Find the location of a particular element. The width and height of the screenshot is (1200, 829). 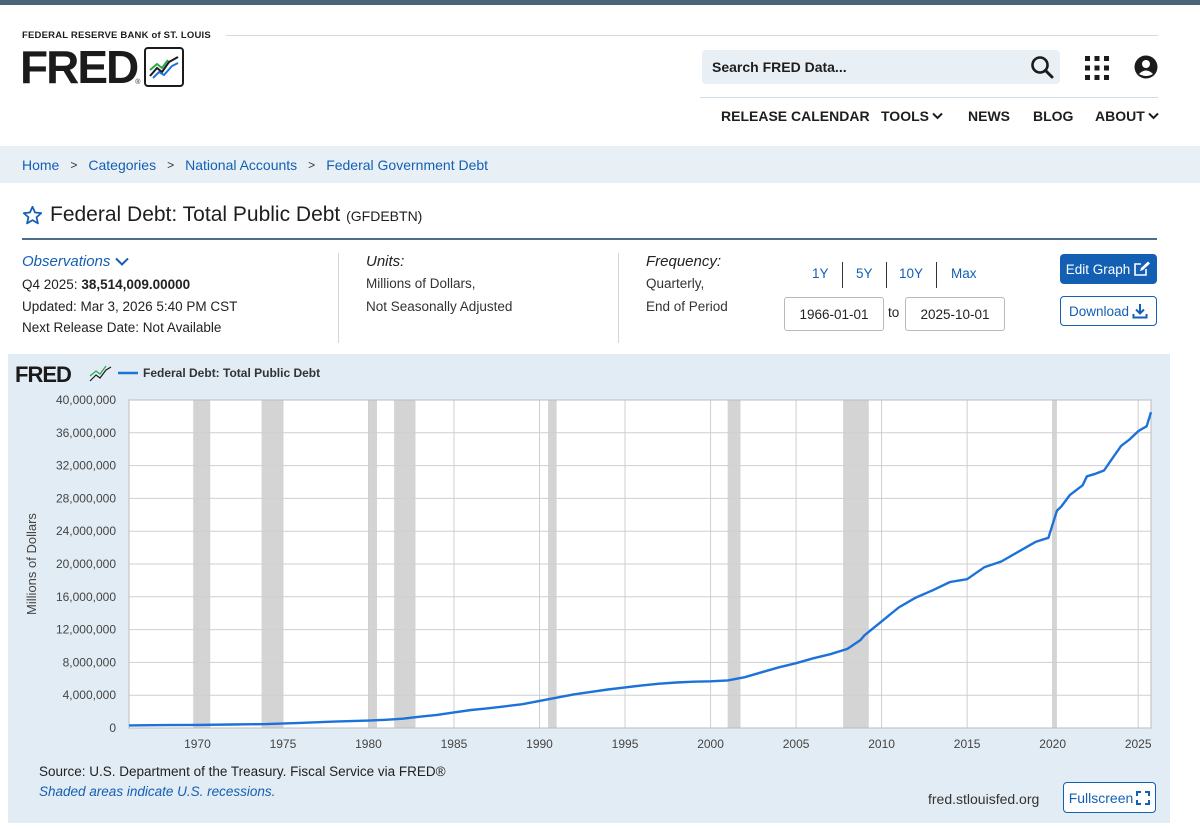

x-tick-label: 2005 is located at coordinates (796, 744).